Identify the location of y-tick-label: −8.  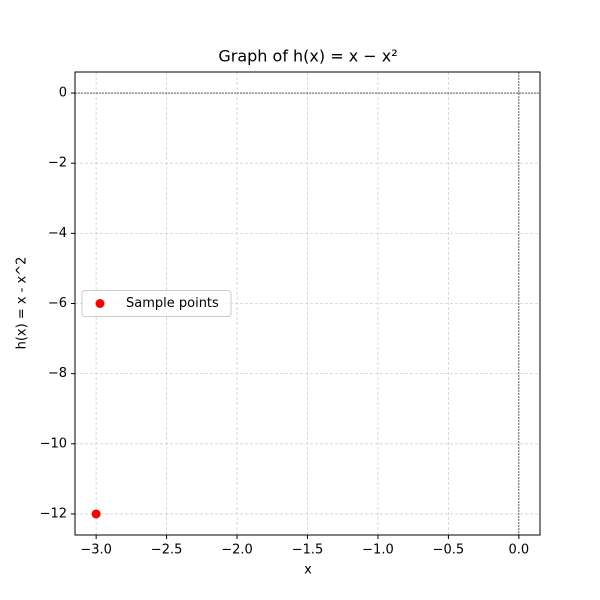
(57, 373).